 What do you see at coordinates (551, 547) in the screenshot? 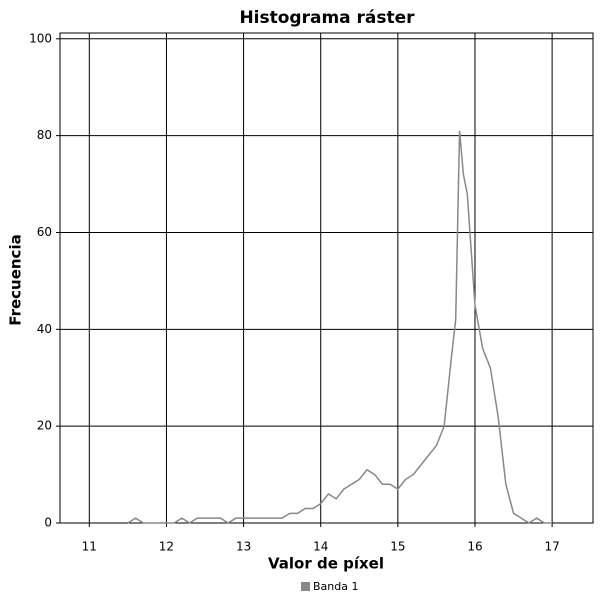
I see `x-tick-label: 17` at bounding box center [551, 547].